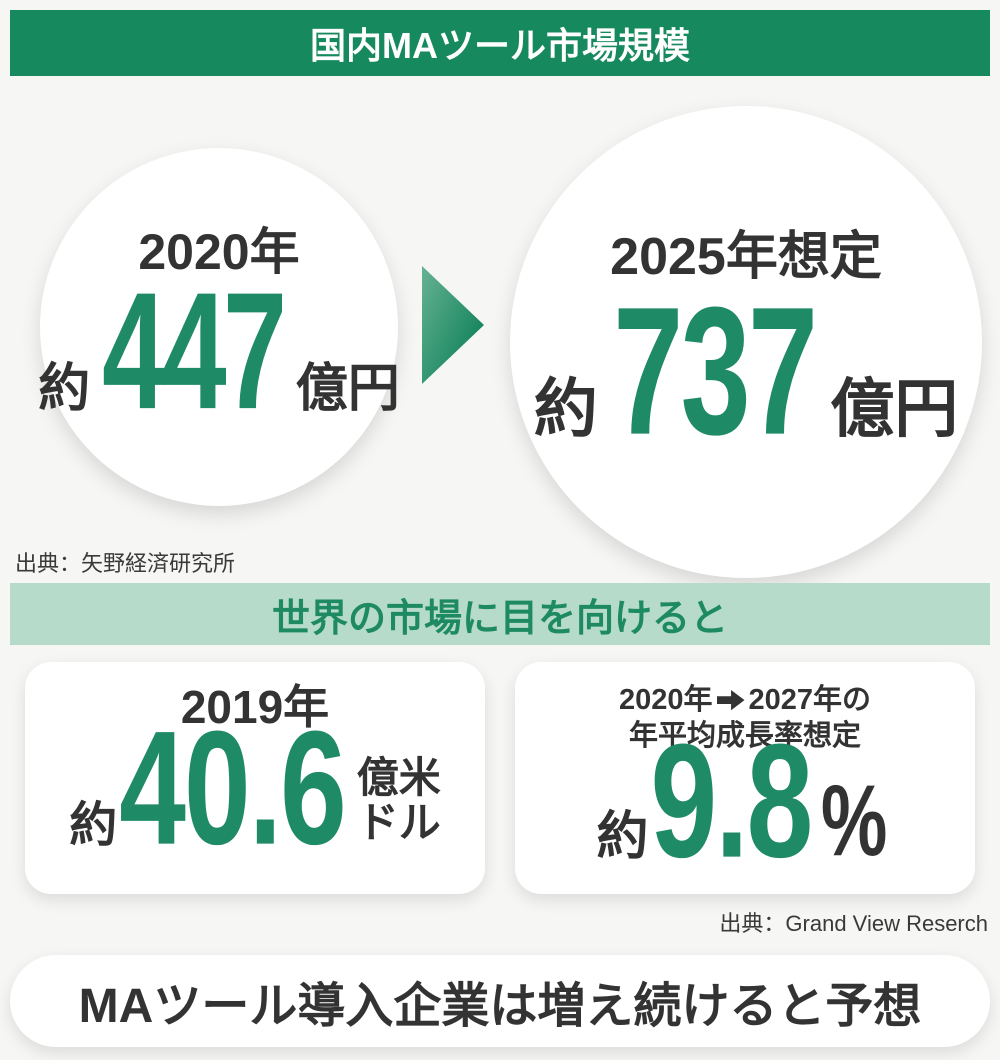 This screenshot has width=1000, height=1060. I want to click on value-row-2019: 約 40.6 億米 ドル, so click(255, 788).